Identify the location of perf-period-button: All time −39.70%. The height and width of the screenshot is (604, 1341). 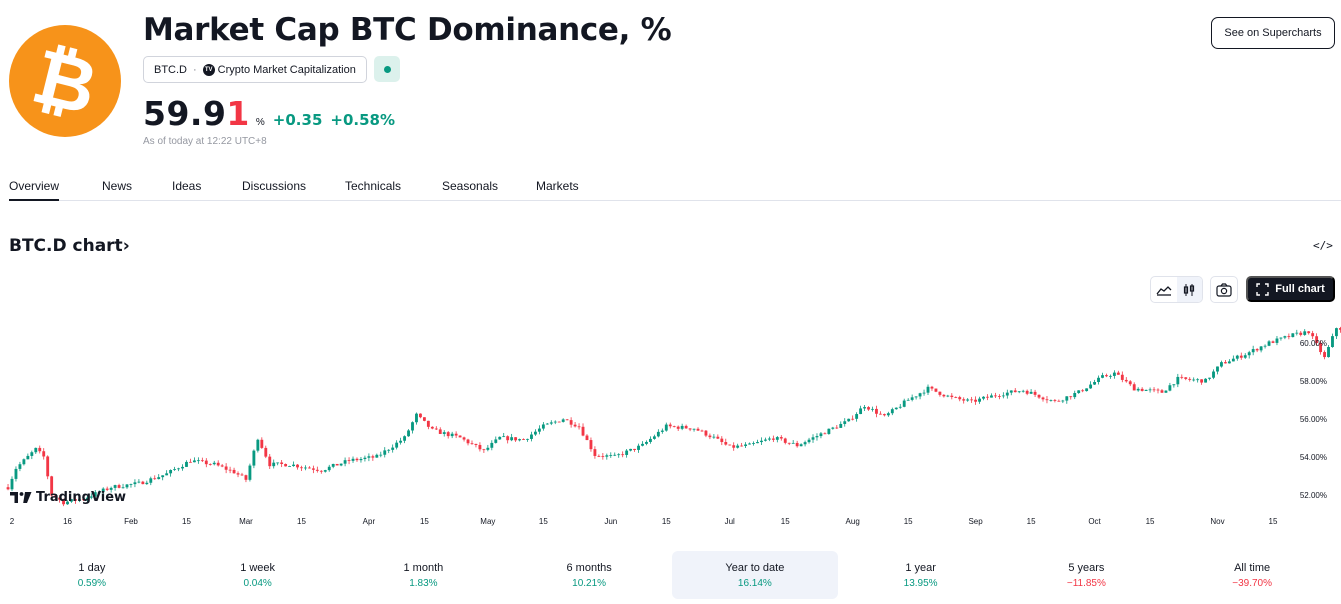
(1252, 575).